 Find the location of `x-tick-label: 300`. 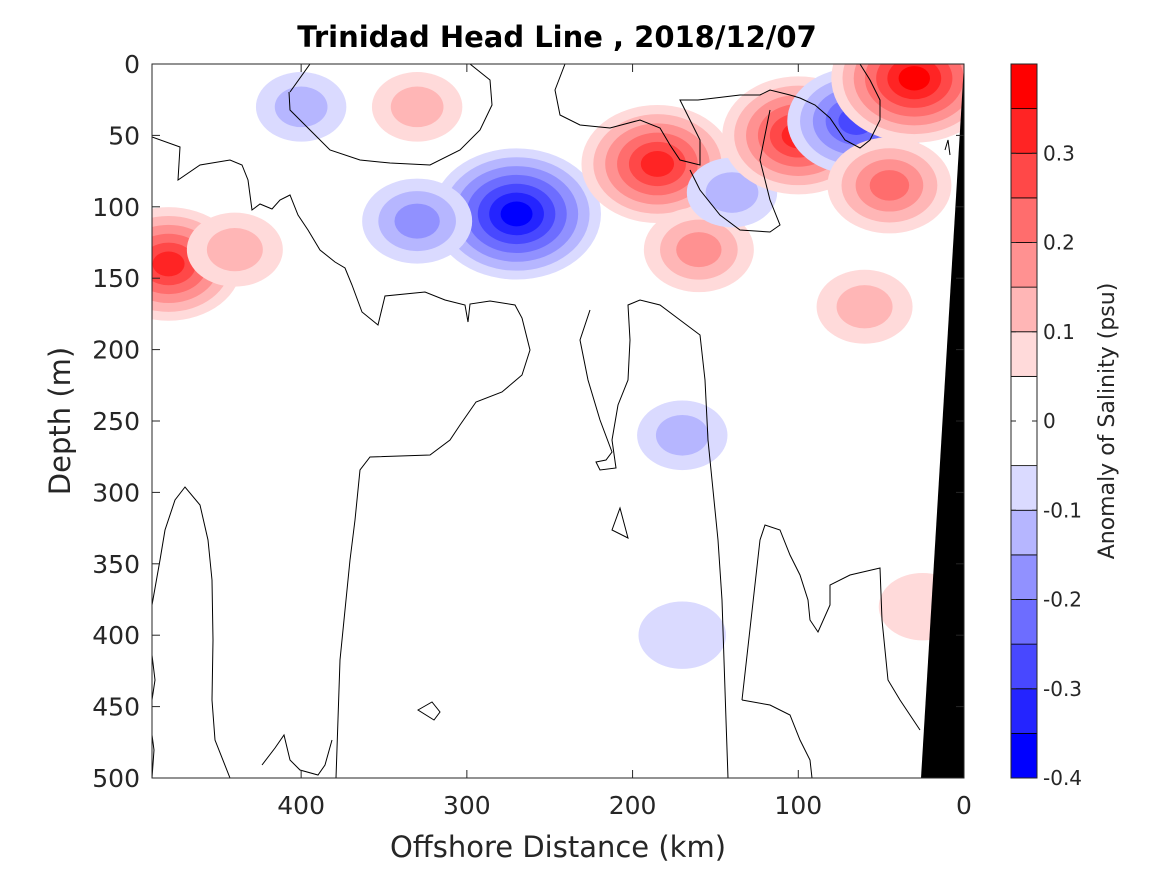

x-tick-label: 300 is located at coordinates (467, 805).